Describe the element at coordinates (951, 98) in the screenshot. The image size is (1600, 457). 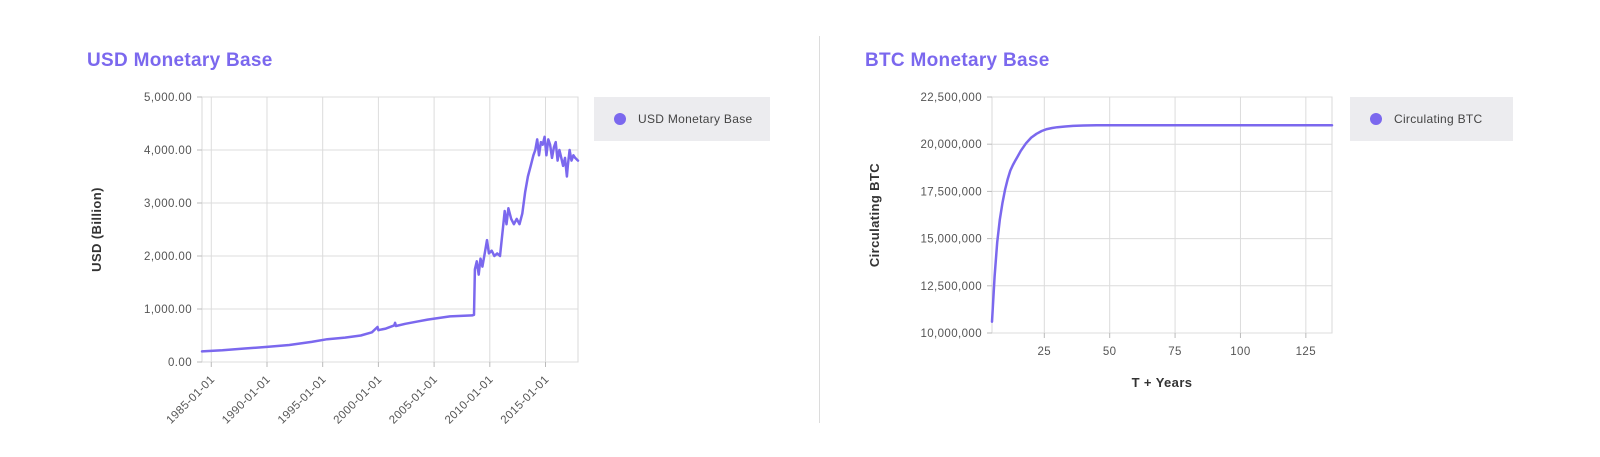
I see `y-tick-label: 22,500,000` at that location.